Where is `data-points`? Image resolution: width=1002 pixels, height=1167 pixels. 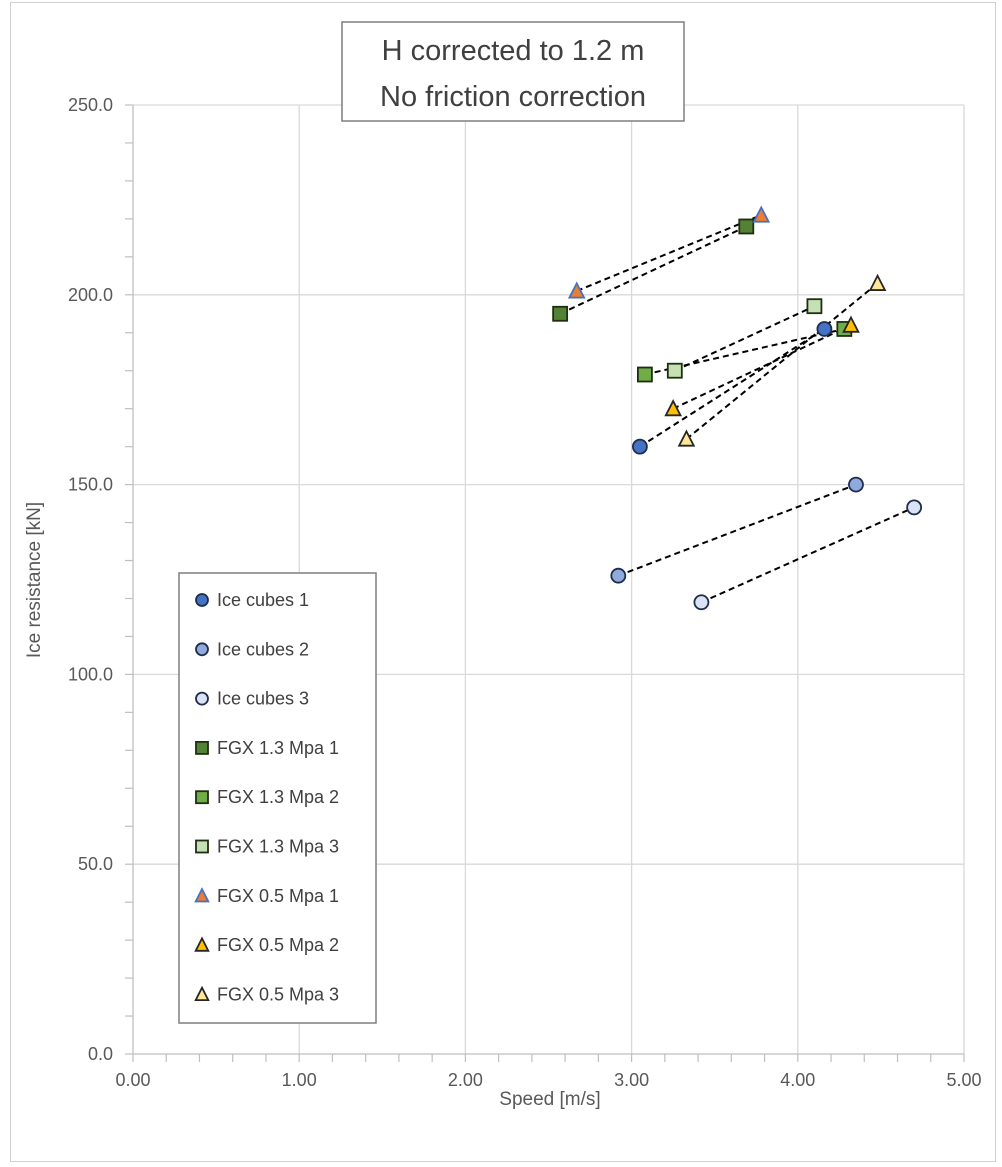
data-points is located at coordinates (737, 408).